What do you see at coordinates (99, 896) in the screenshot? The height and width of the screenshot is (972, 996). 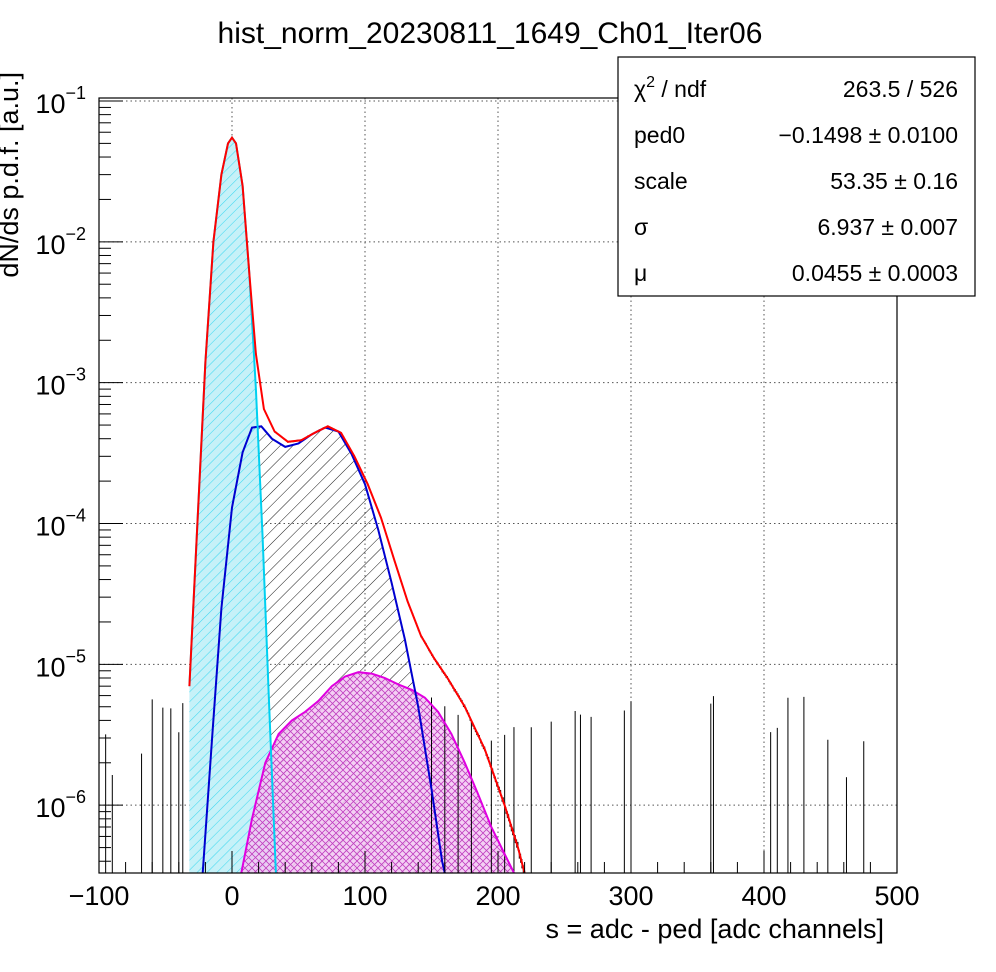 I see `x-tick-label: −100` at bounding box center [99, 896].